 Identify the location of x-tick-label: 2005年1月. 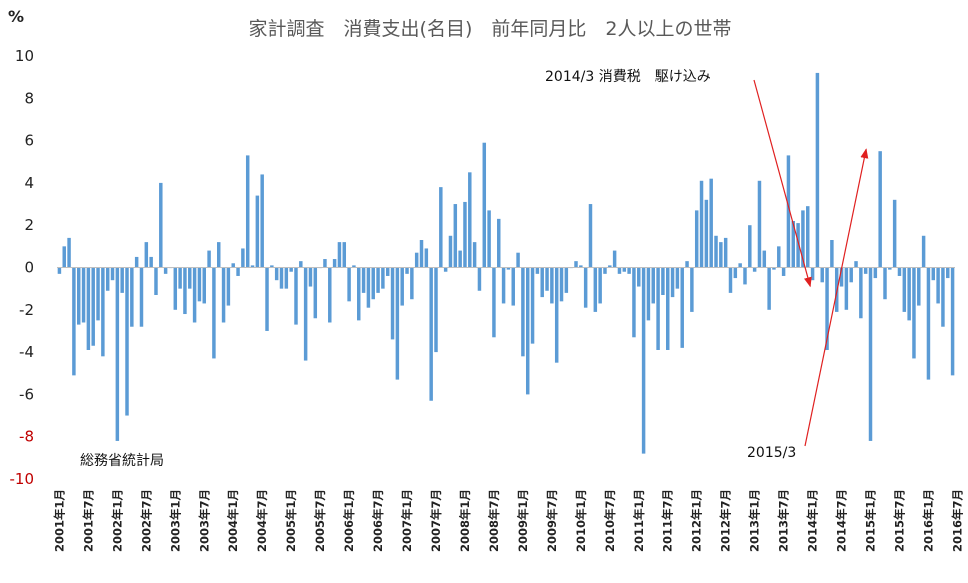
(291, 520).